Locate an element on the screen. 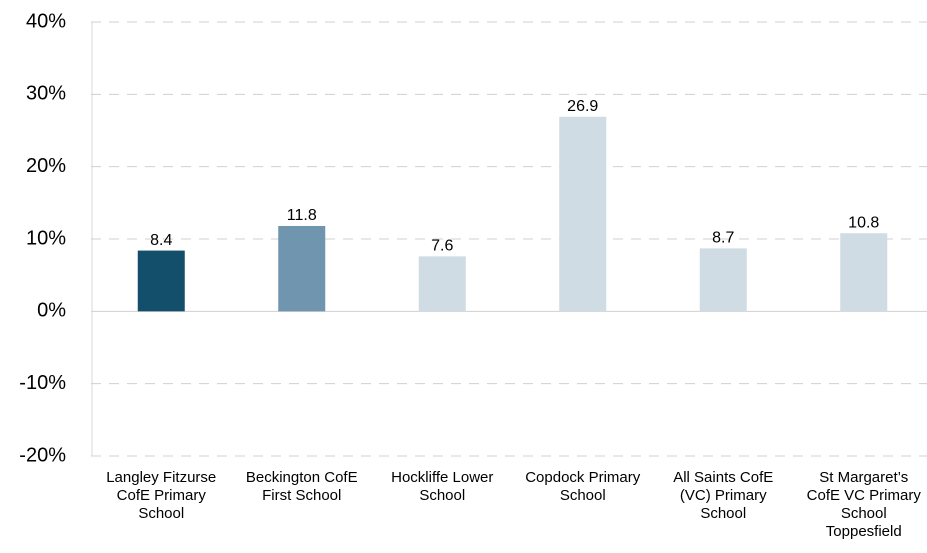  y-tick-label: 40% is located at coordinates (46, 21).